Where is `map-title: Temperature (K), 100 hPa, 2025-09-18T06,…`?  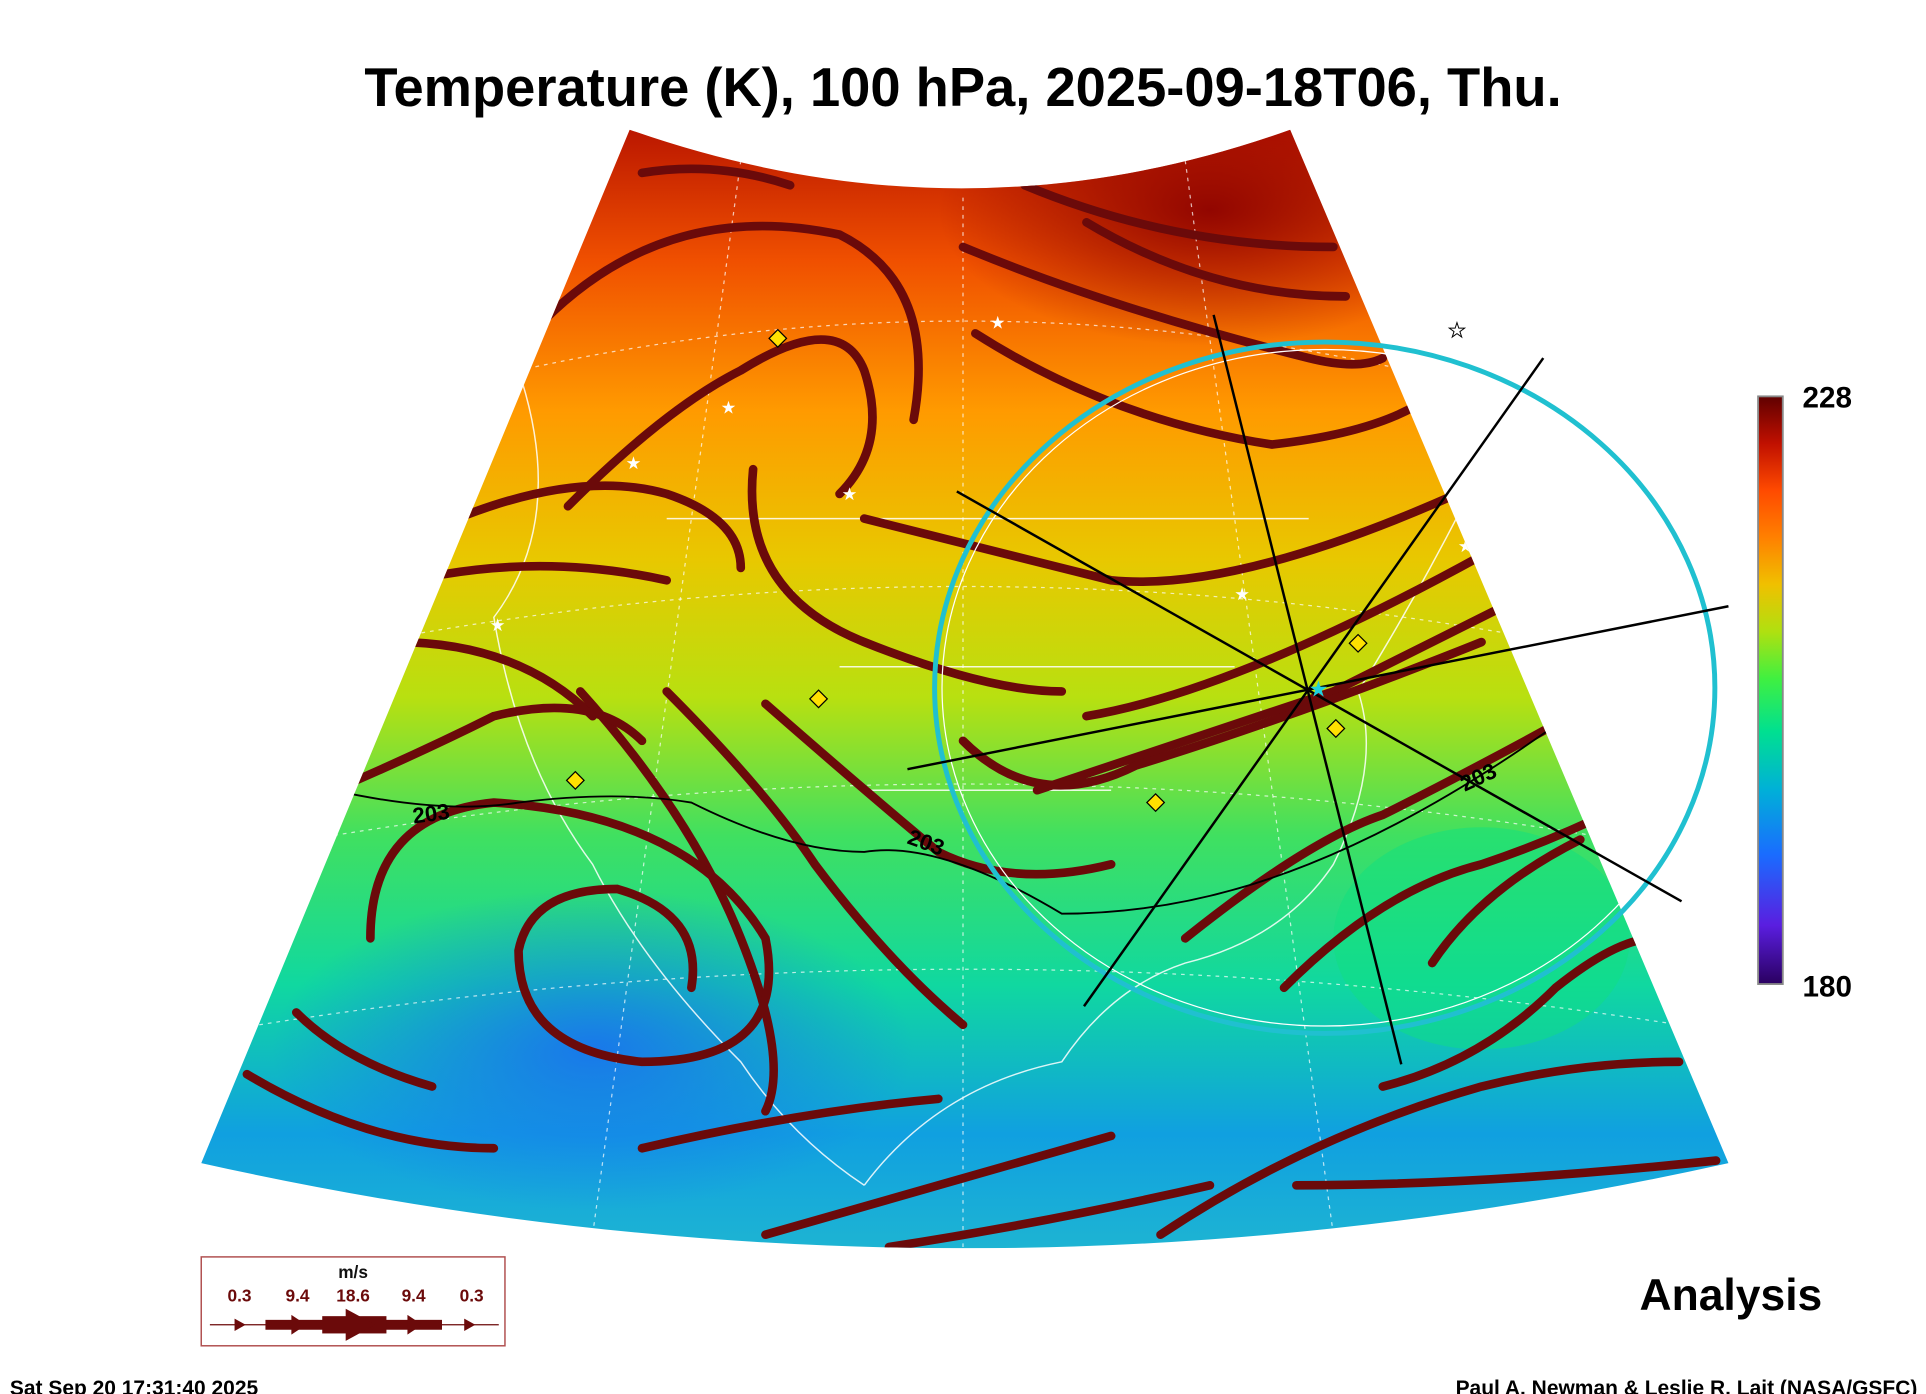 map-title: Temperature (K), 100 hPa, 2025-09-18T06,… is located at coordinates (962, 87).